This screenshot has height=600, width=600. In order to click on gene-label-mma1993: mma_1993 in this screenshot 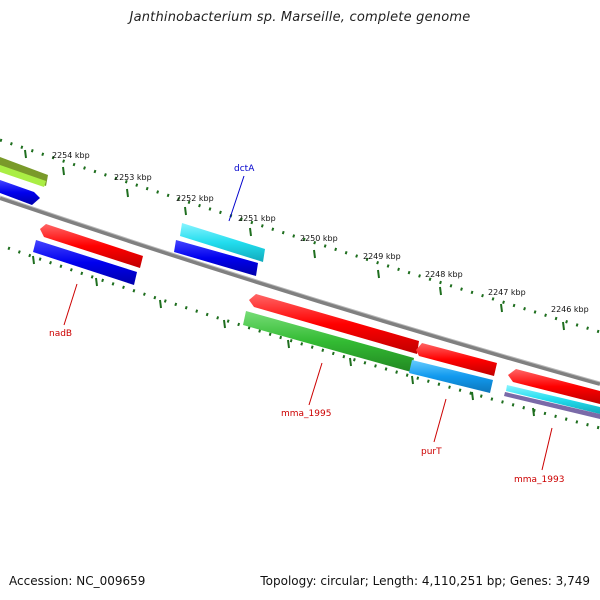, I will do `click(539, 480)`.